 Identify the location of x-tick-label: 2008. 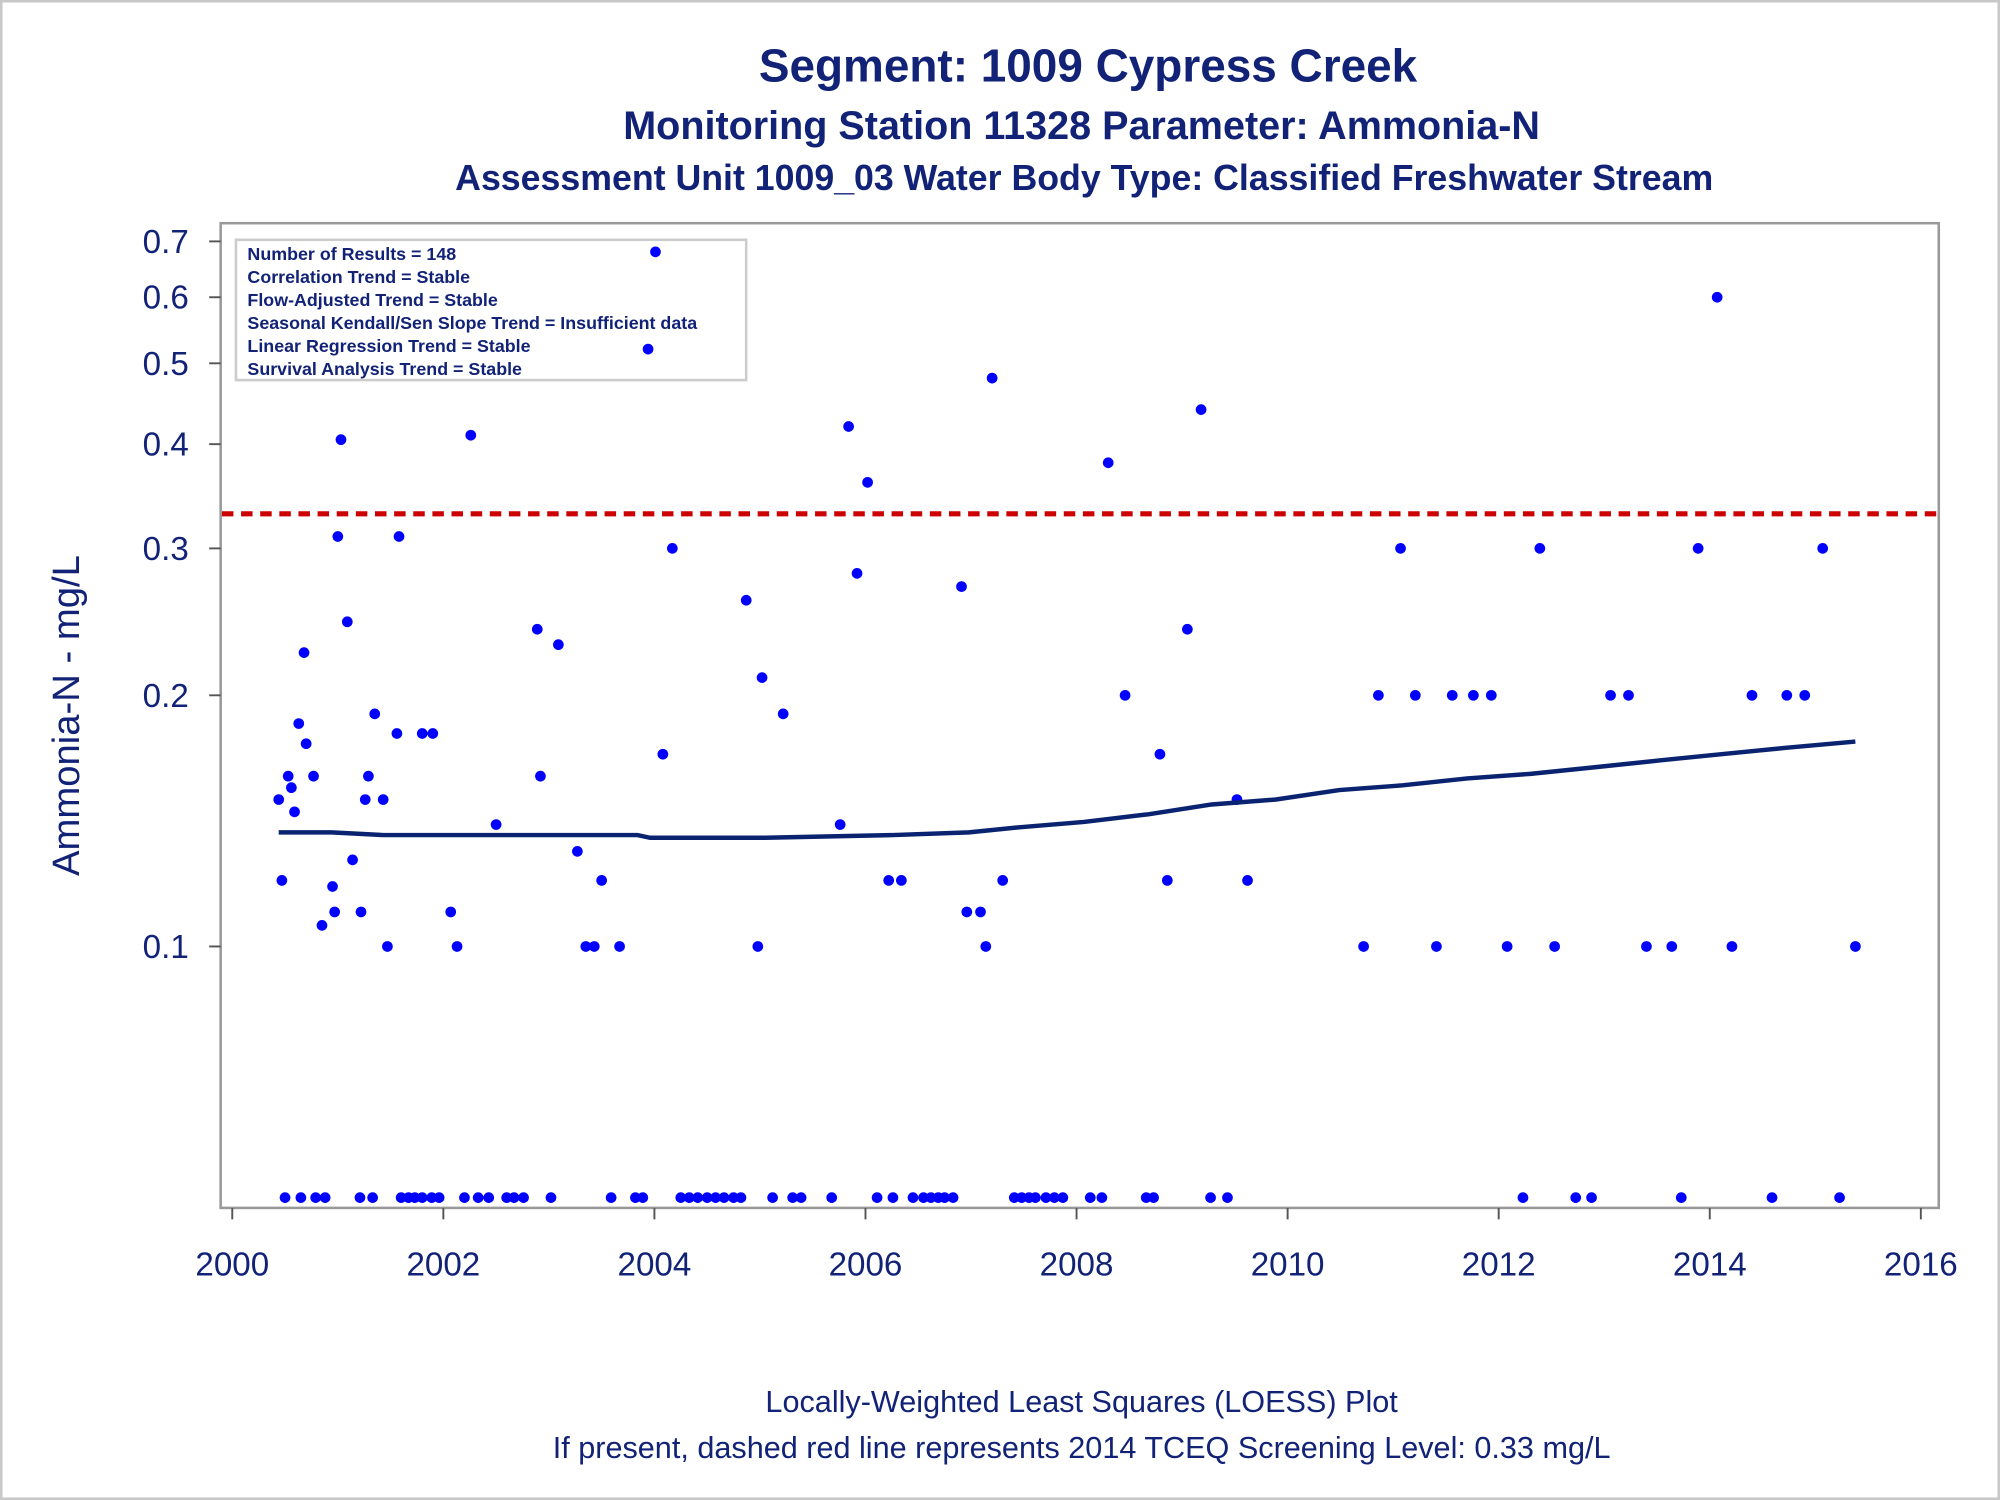
(1077, 1265).